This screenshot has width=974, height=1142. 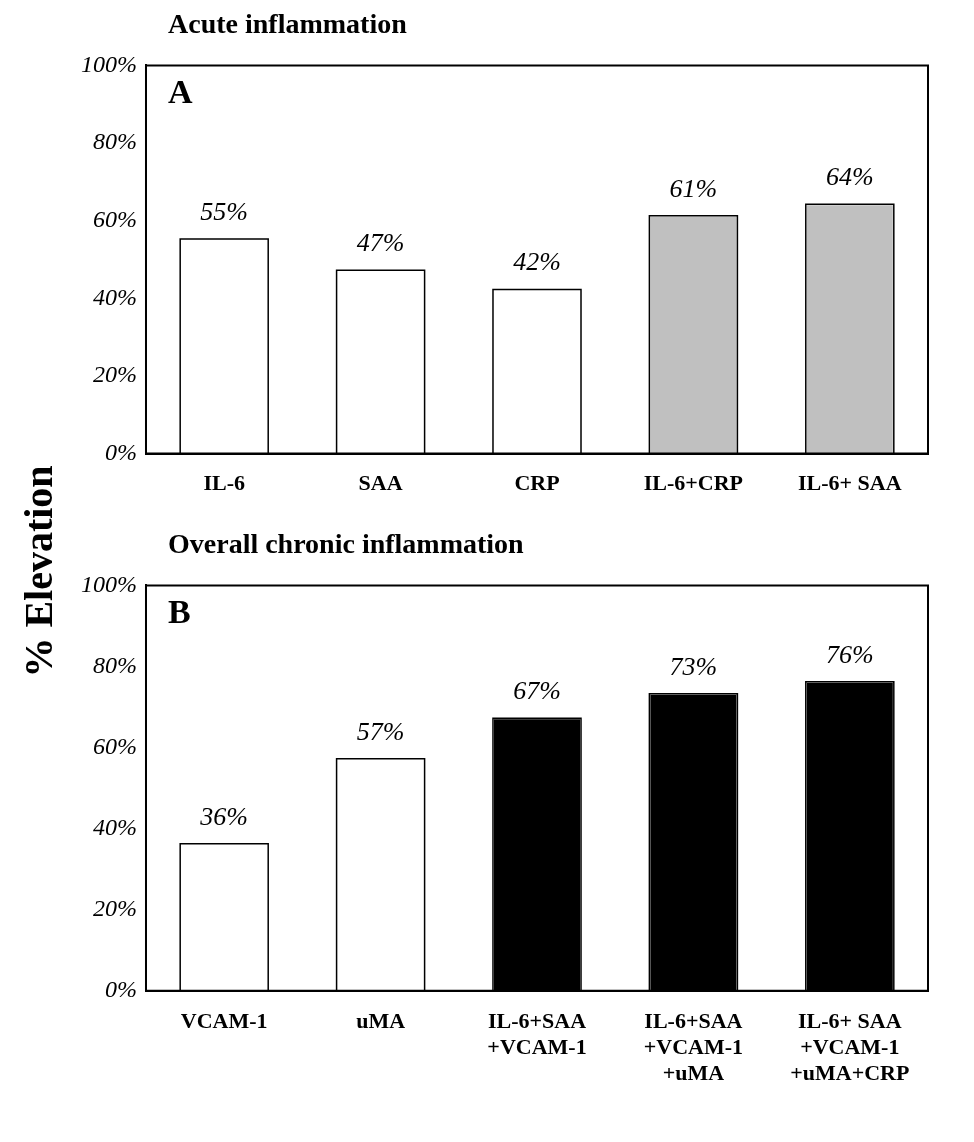 I want to click on x-tick-label: IL-6+CRP, so click(x=693, y=483).